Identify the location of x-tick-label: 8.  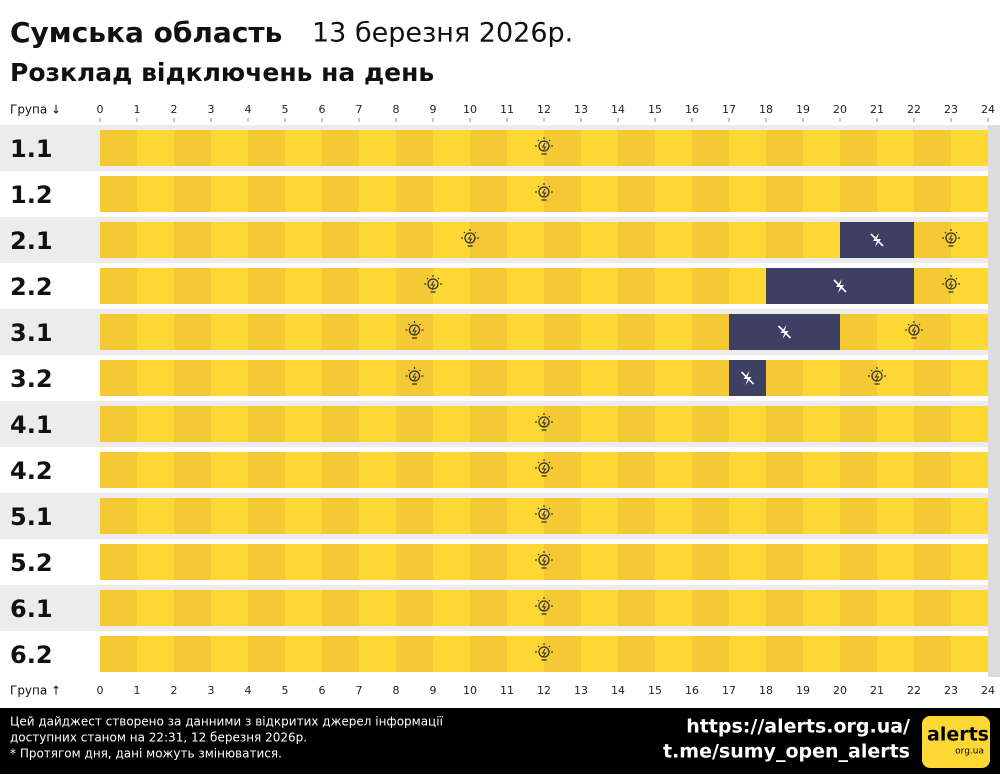
(396, 690).